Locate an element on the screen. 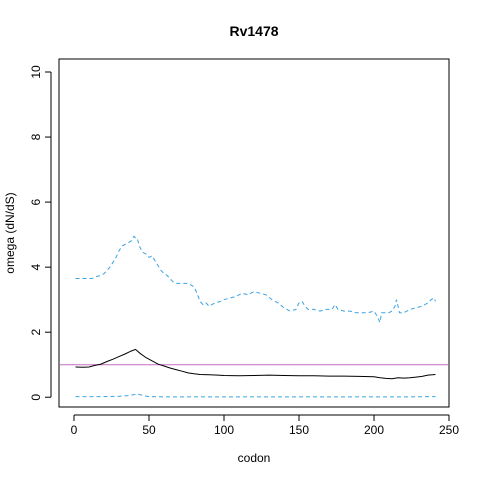 The height and width of the screenshot is (480, 480). y-tick-label: 2 is located at coordinates (36, 332).